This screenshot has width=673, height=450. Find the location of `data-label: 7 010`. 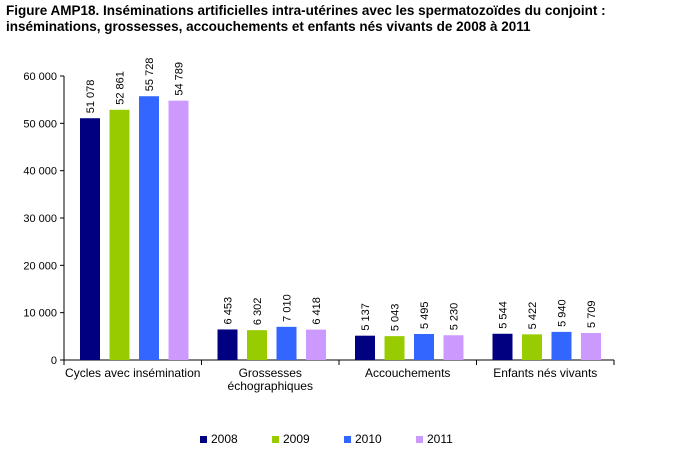

data-label: 7 010 is located at coordinates (288, 308).